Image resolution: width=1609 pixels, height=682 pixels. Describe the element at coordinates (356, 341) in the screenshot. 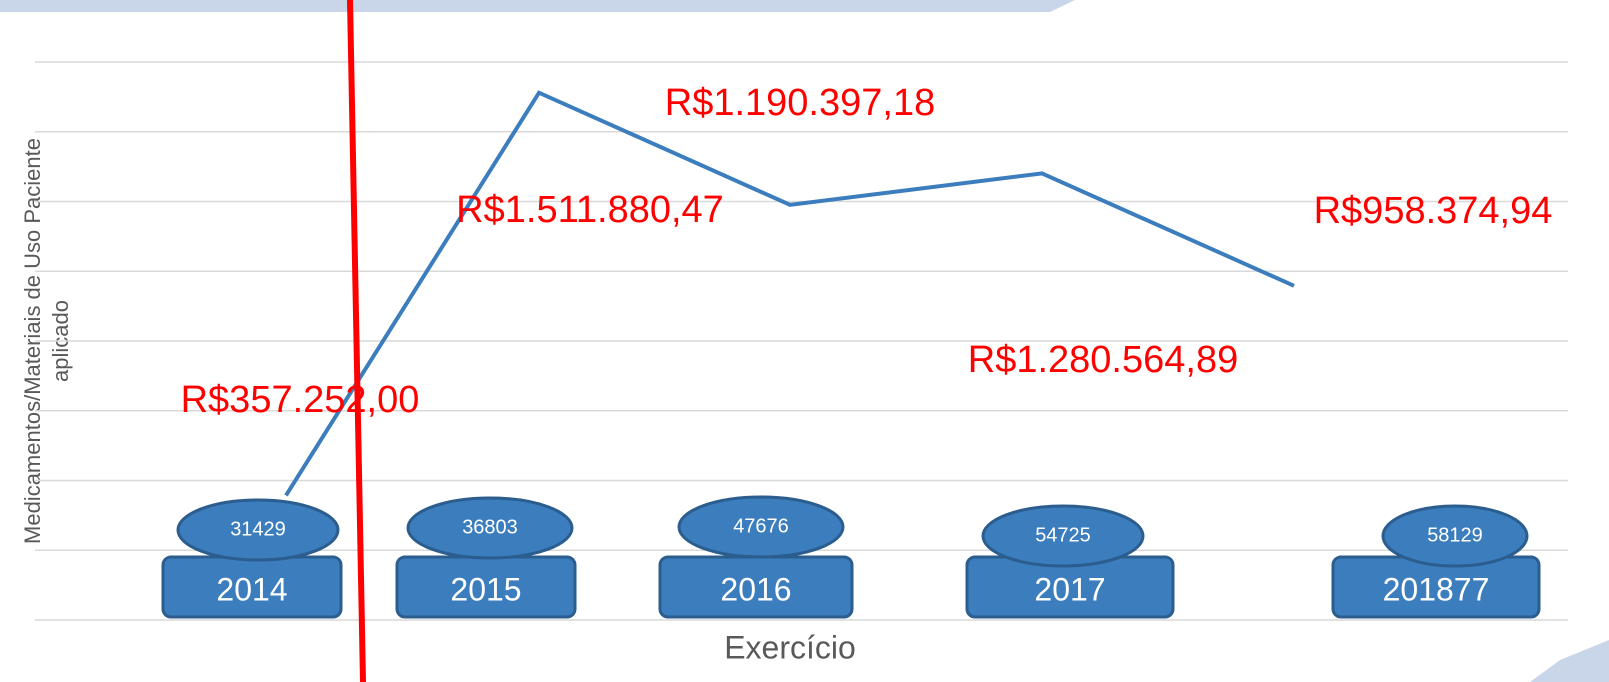

I see `red-marker-line` at that location.